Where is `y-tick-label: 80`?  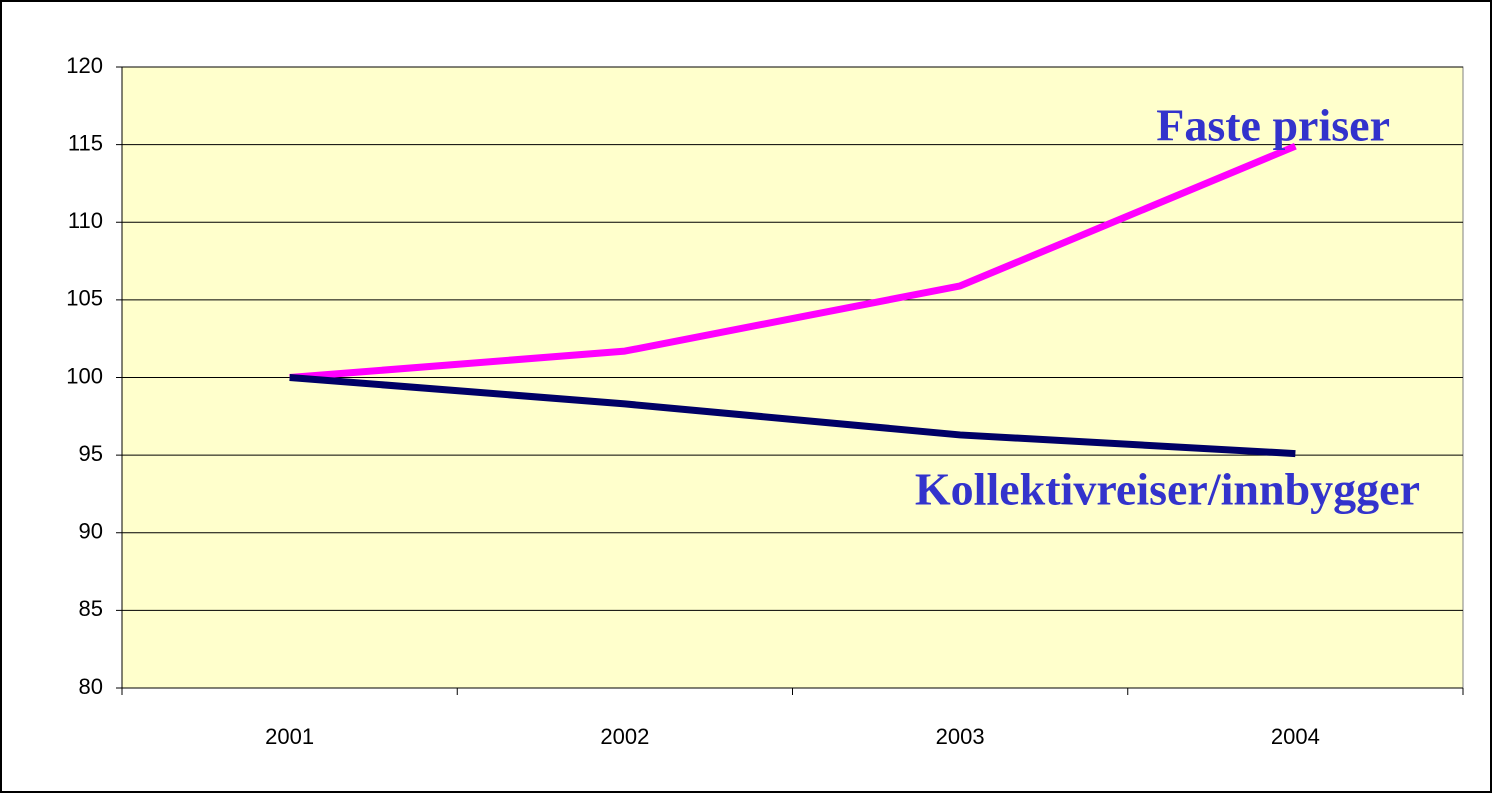 y-tick-label: 80 is located at coordinates (91, 686).